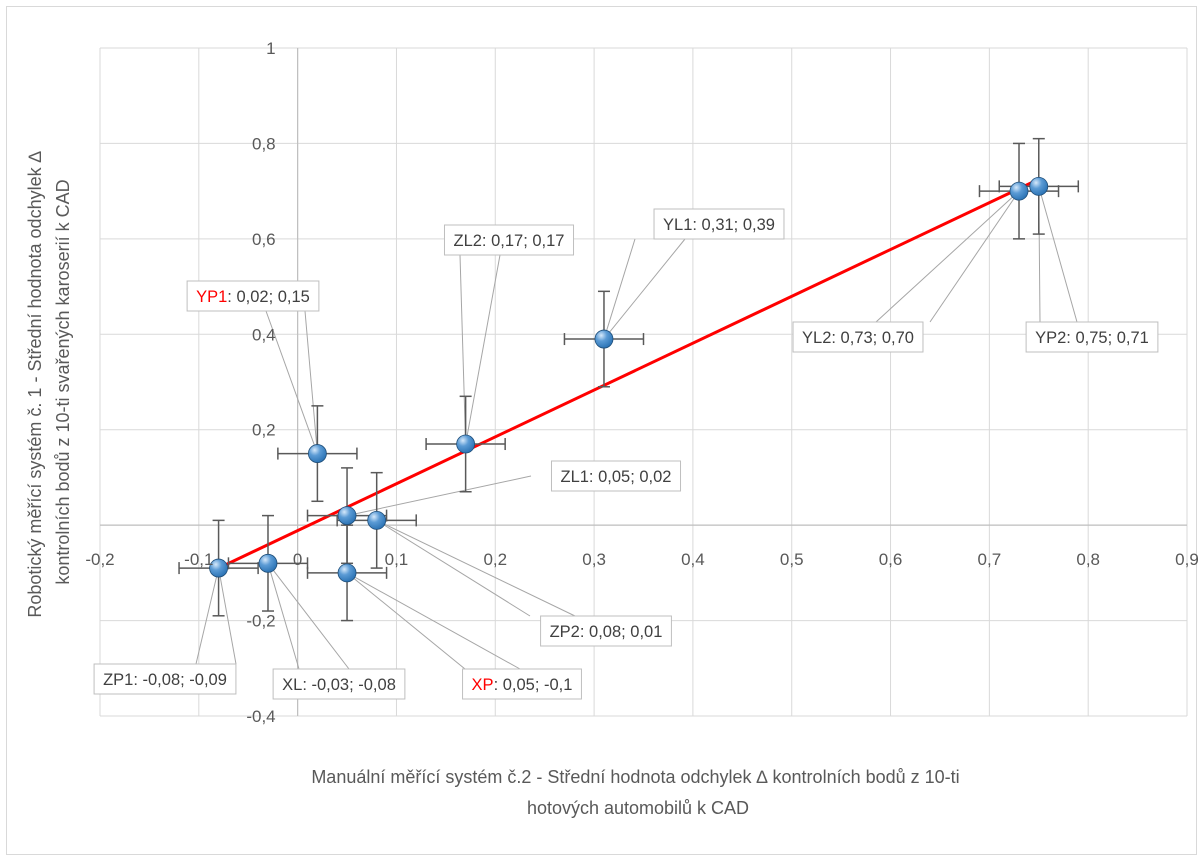 This screenshot has width=1204, height=861. Describe the element at coordinates (397, 559) in the screenshot. I see `x-tick-label: 0,1` at that location.